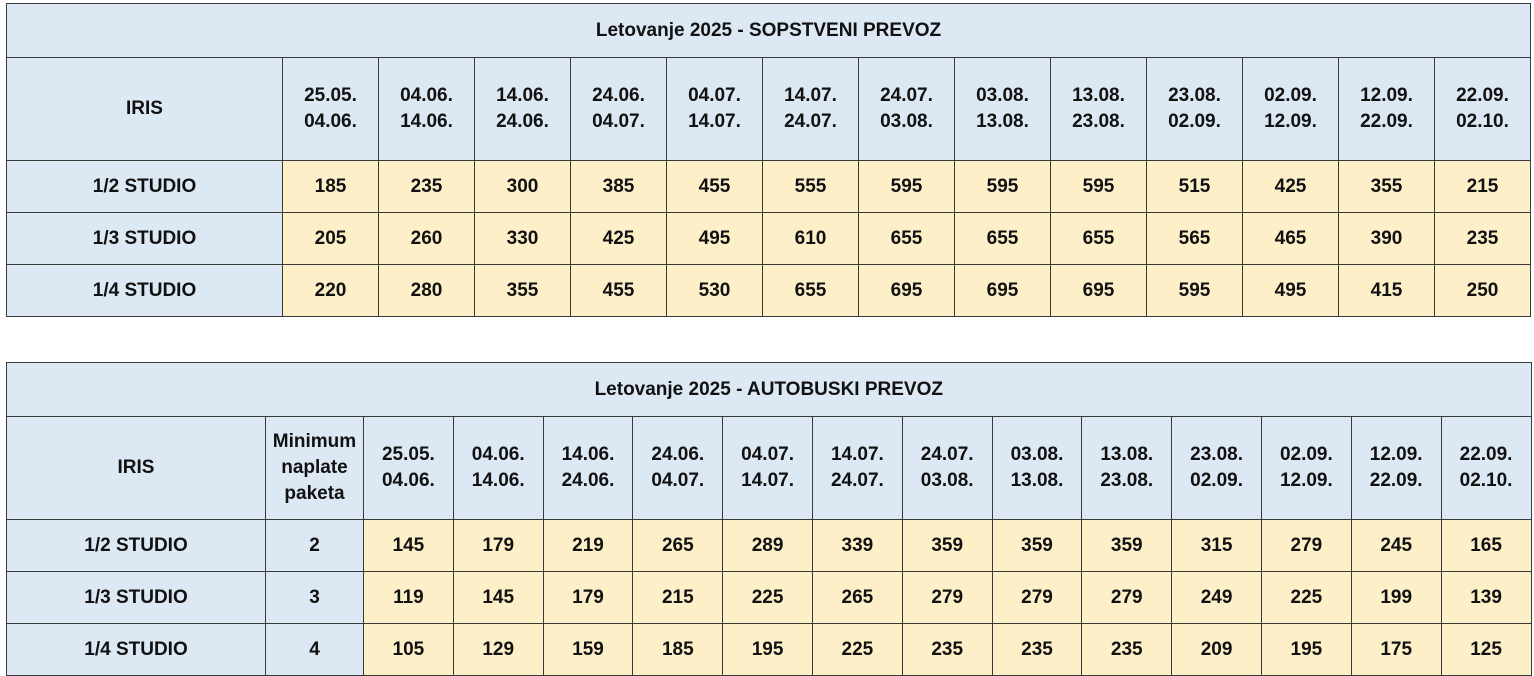  I want to click on price-cell: 129, so click(498, 649).